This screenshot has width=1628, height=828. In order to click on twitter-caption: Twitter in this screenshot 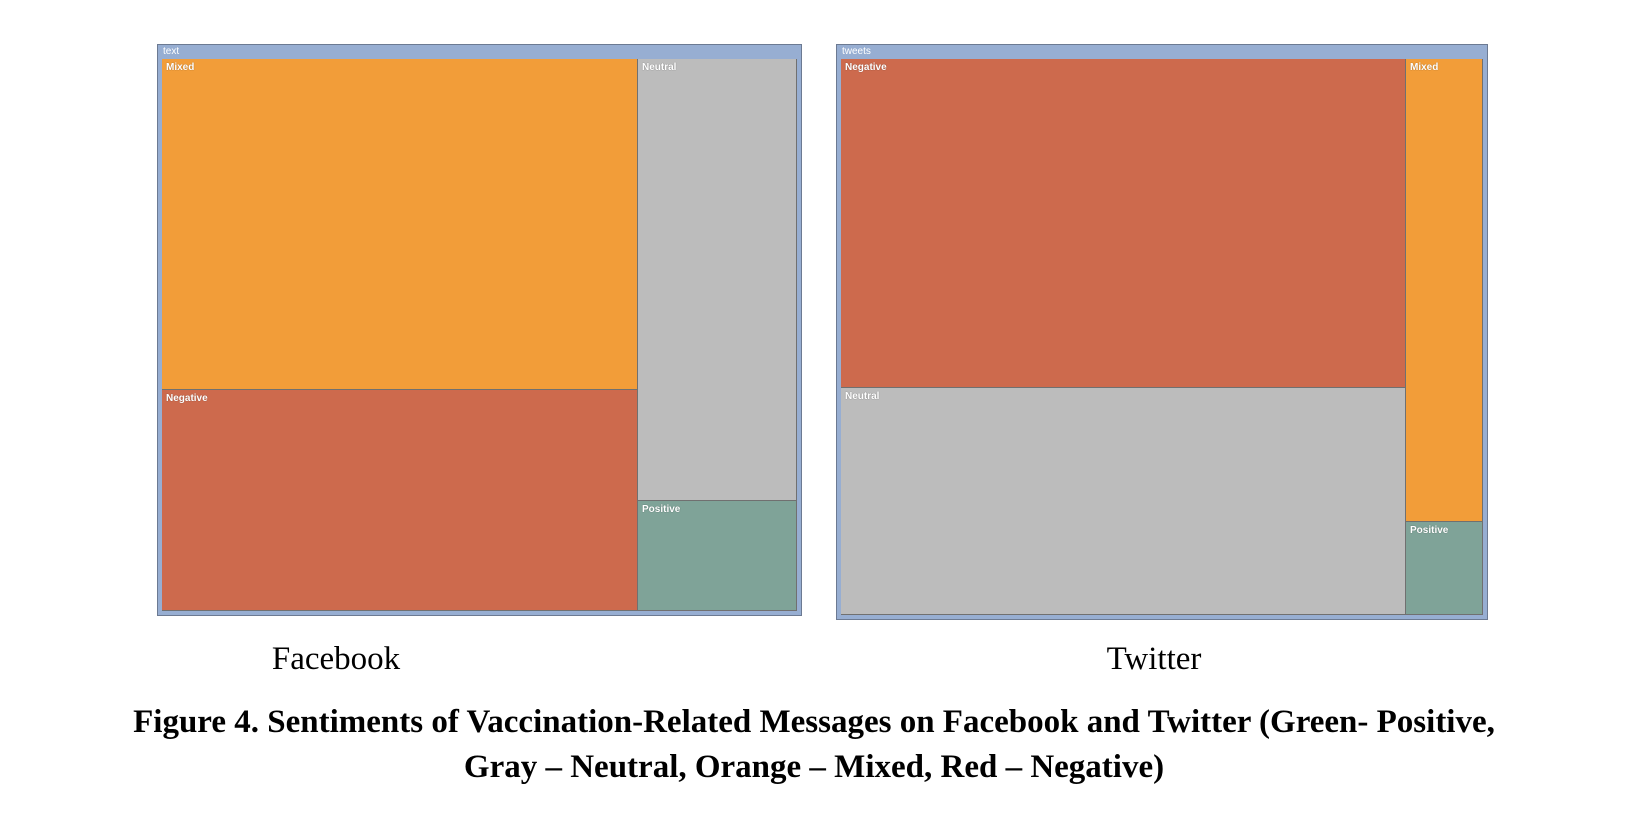, I will do `click(1154, 659)`.